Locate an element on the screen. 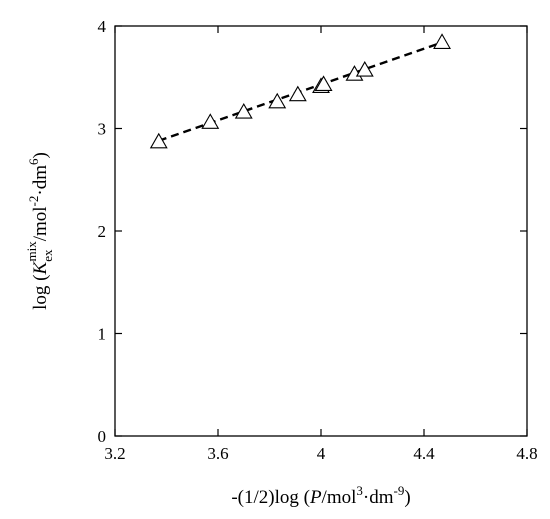 Image resolution: width=550 pixels, height=519 pixels. y-tick-label: 3 is located at coordinates (102, 129).